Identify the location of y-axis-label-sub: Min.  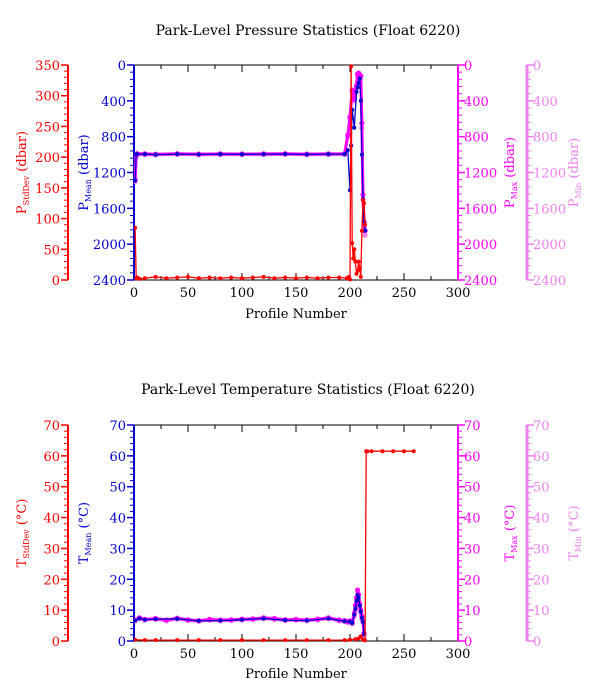
(578, 544).